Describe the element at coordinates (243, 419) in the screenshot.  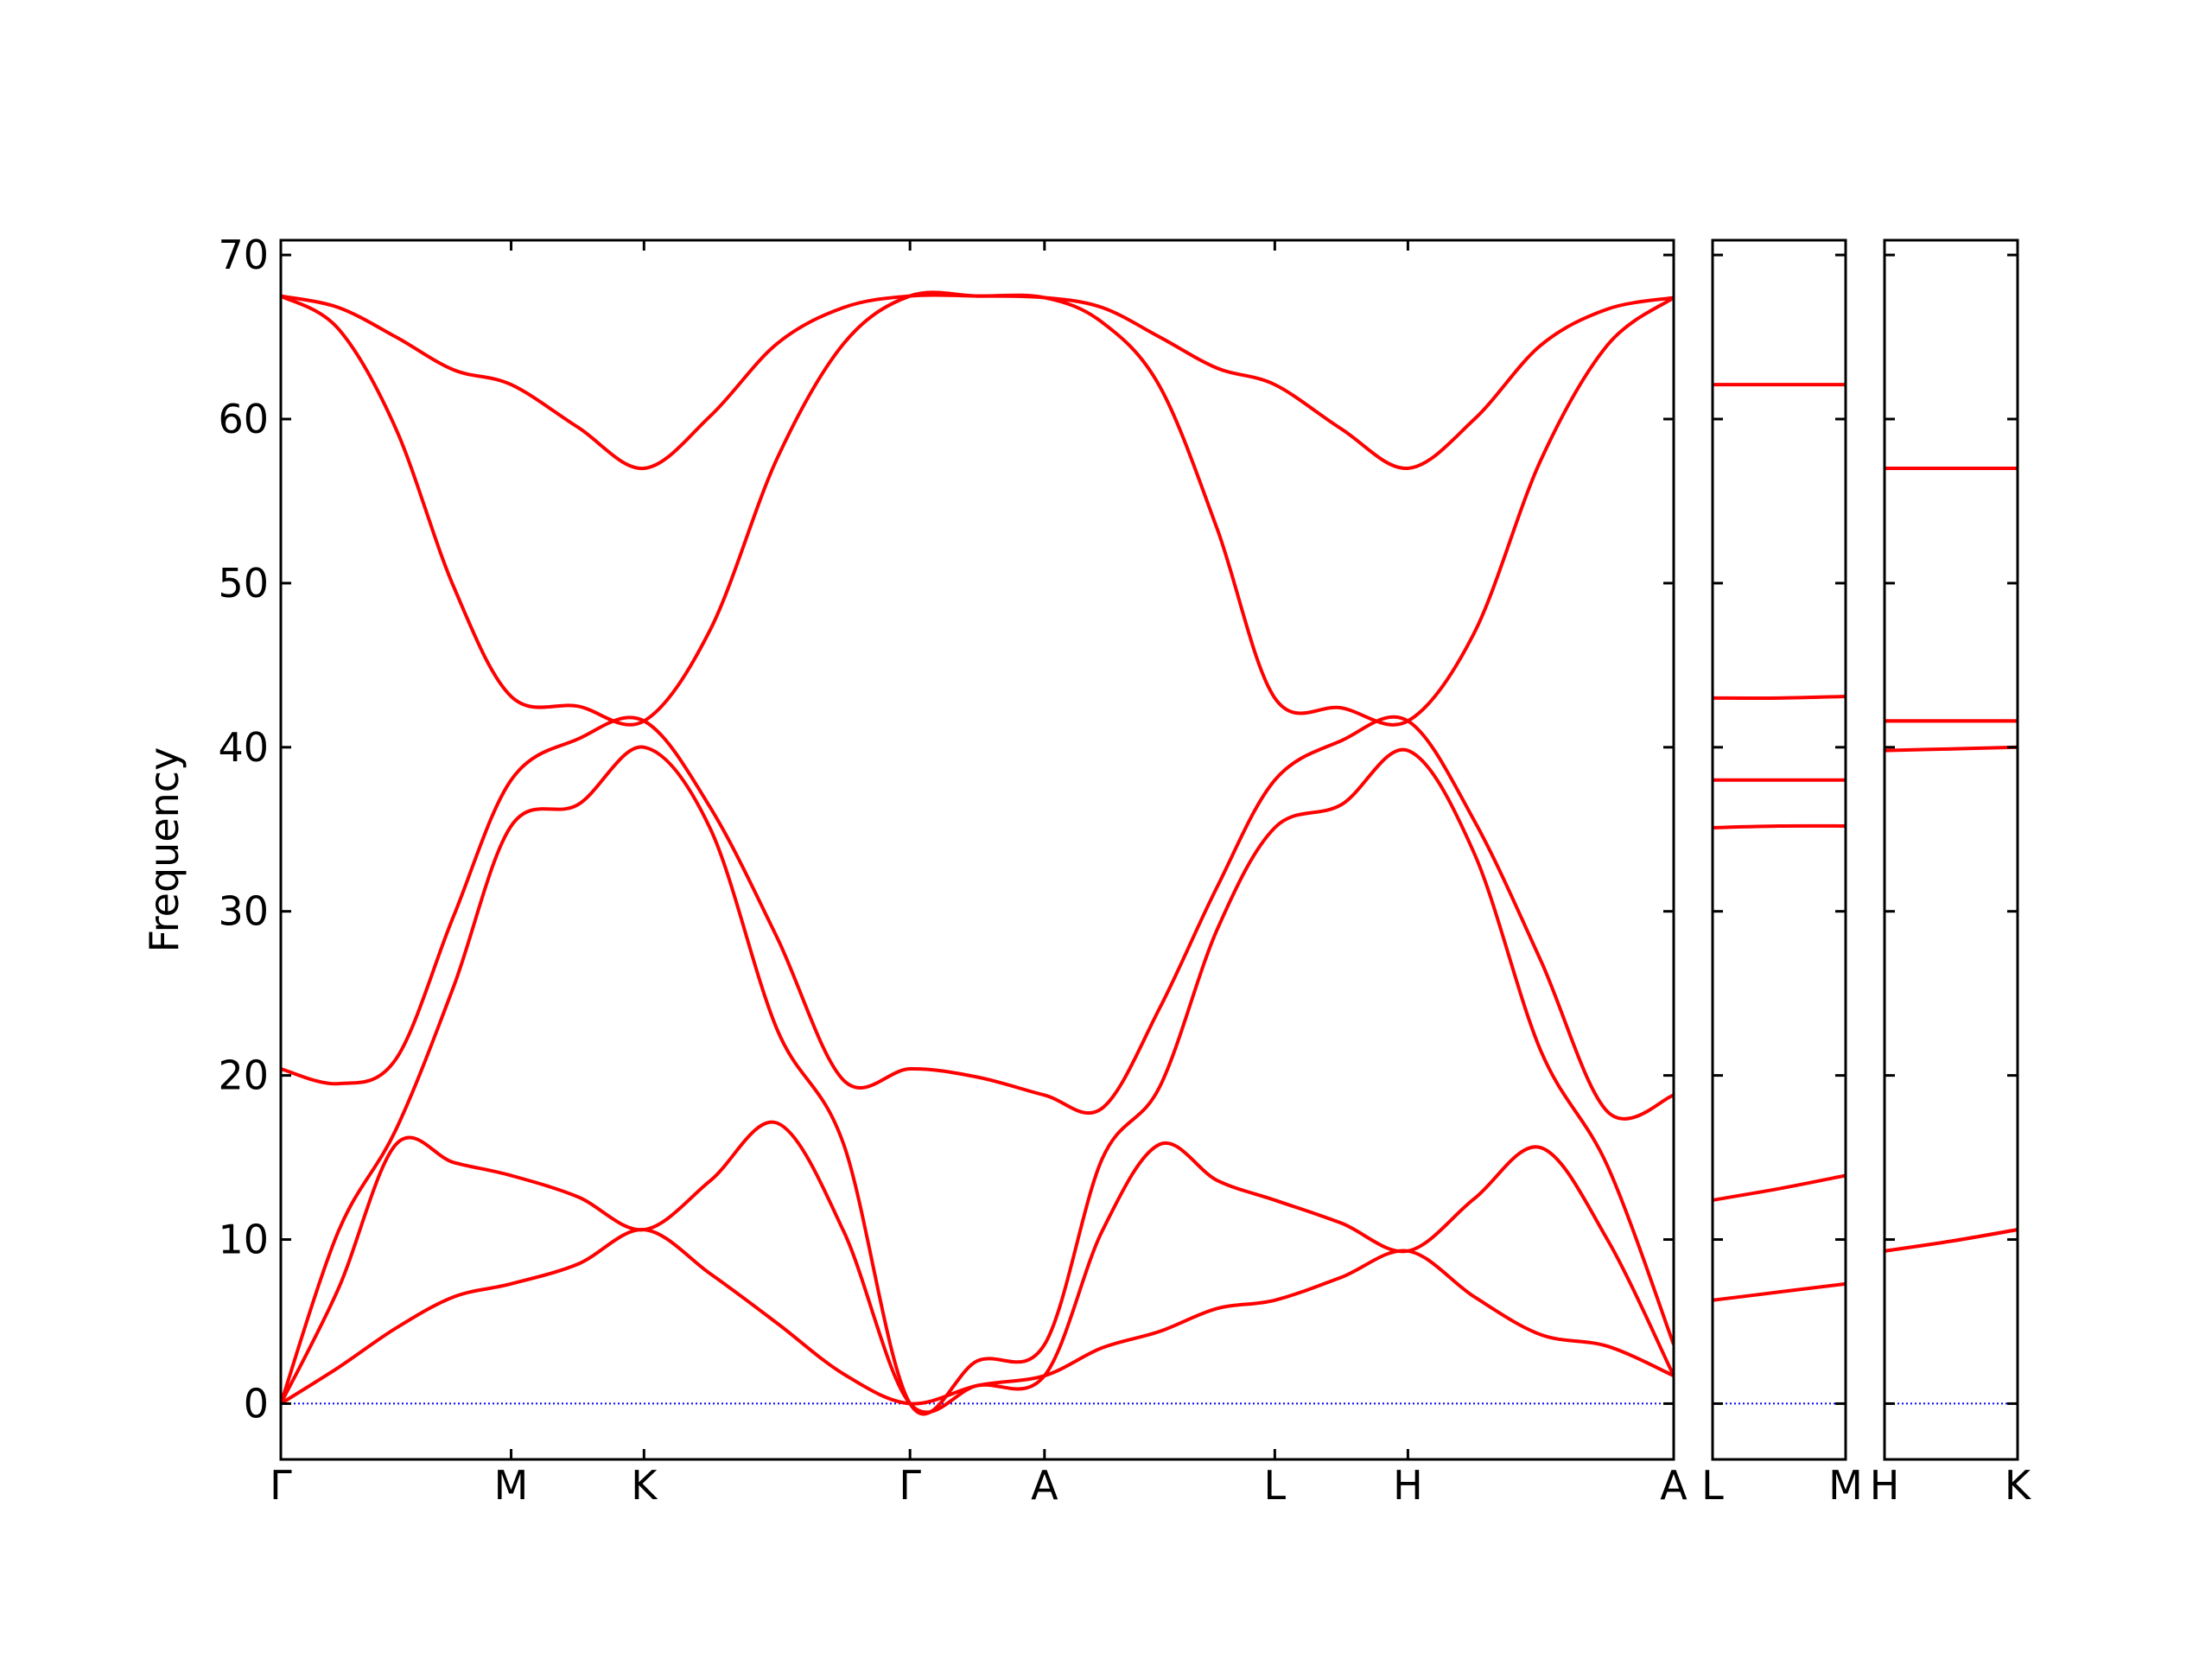
I see `y-tick-label: 60` at that location.